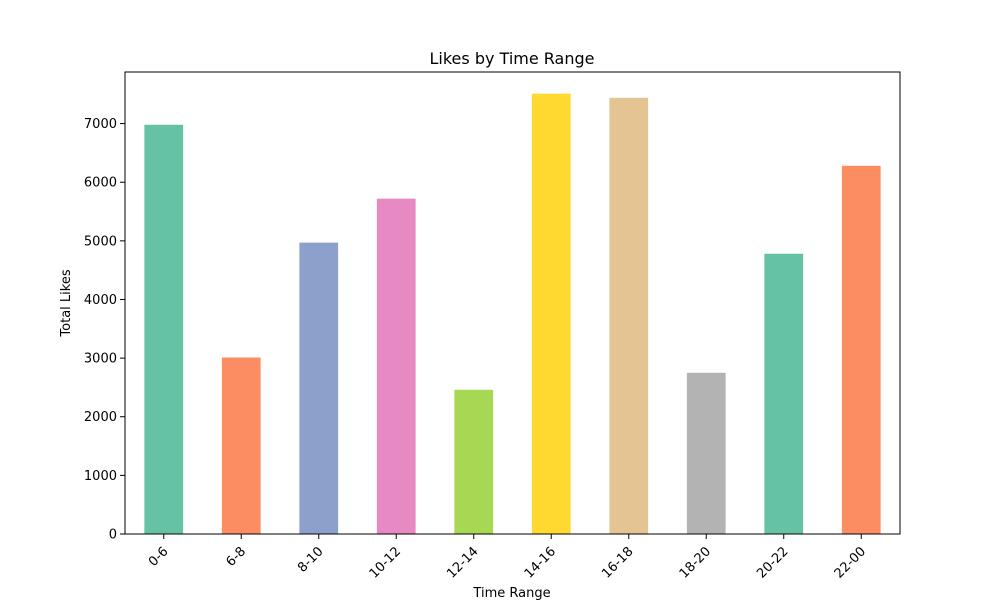 This screenshot has width=1000, height=600. What do you see at coordinates (100, 359) in the screenshot?
I see `y-tick-label: 3000` at bounding box center [100, 359].